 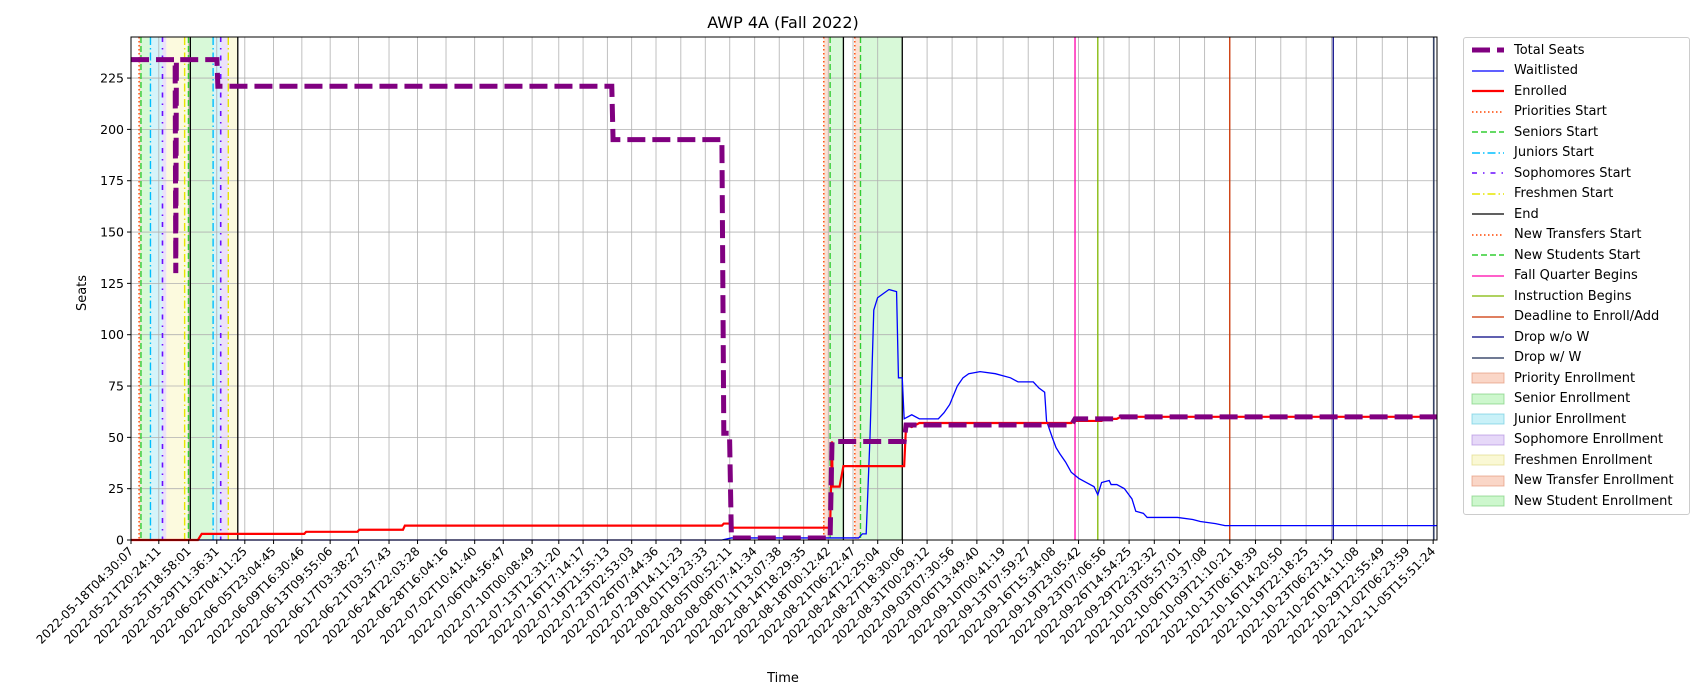 I want to click on legend-label: Priority Enrollment, so click(x=1575, y=378).